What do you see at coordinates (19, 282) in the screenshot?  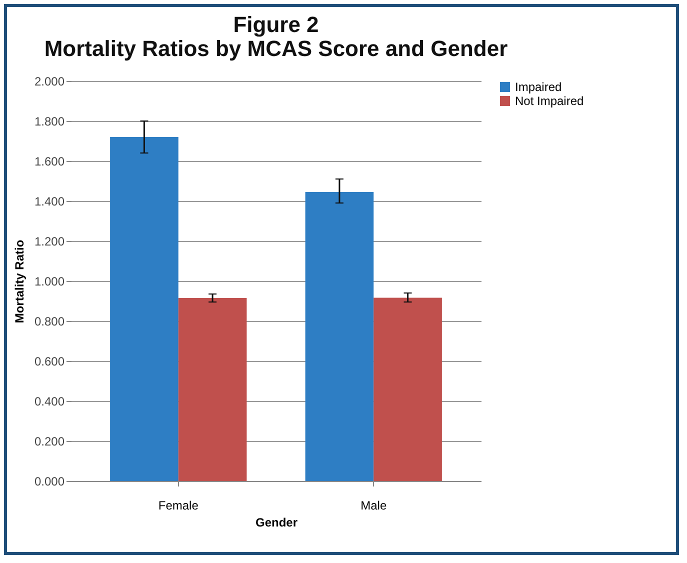 I see `y-axis-title: Mortality Ratio` at bounding box center [19, 282].